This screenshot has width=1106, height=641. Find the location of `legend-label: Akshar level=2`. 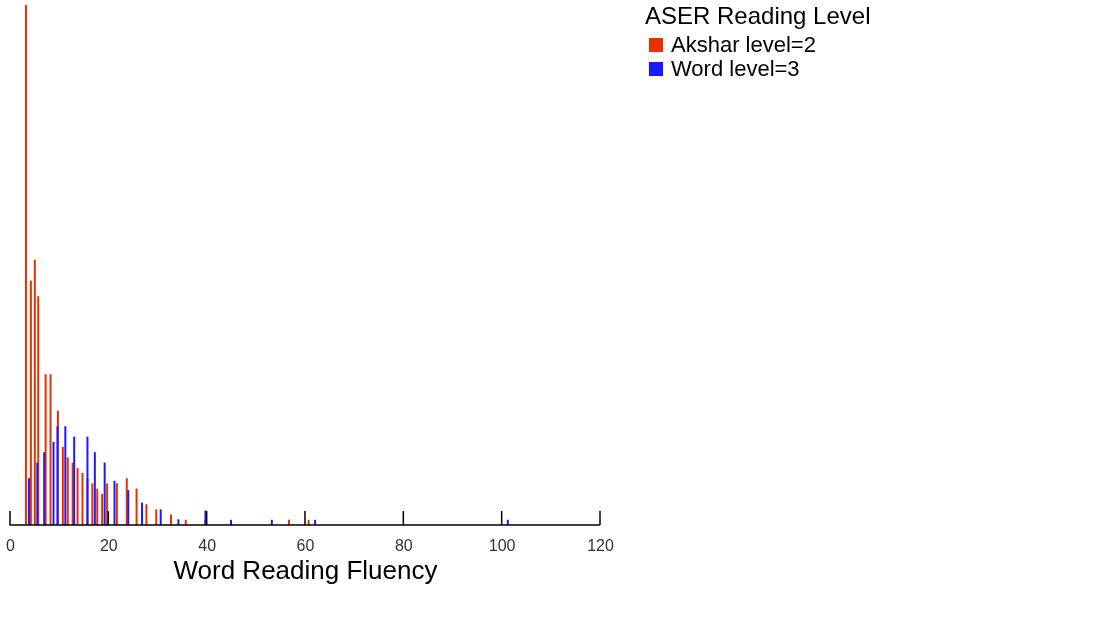

legend-label: Akshar level=2 is located at coordinates (743, 44).